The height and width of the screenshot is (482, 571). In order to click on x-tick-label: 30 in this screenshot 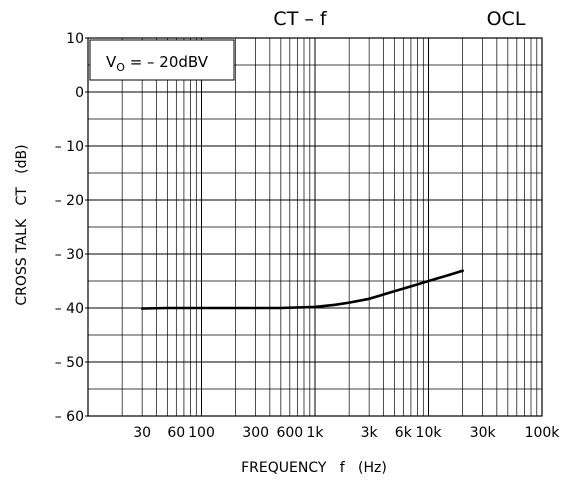, I will do `click(142, 433)`.